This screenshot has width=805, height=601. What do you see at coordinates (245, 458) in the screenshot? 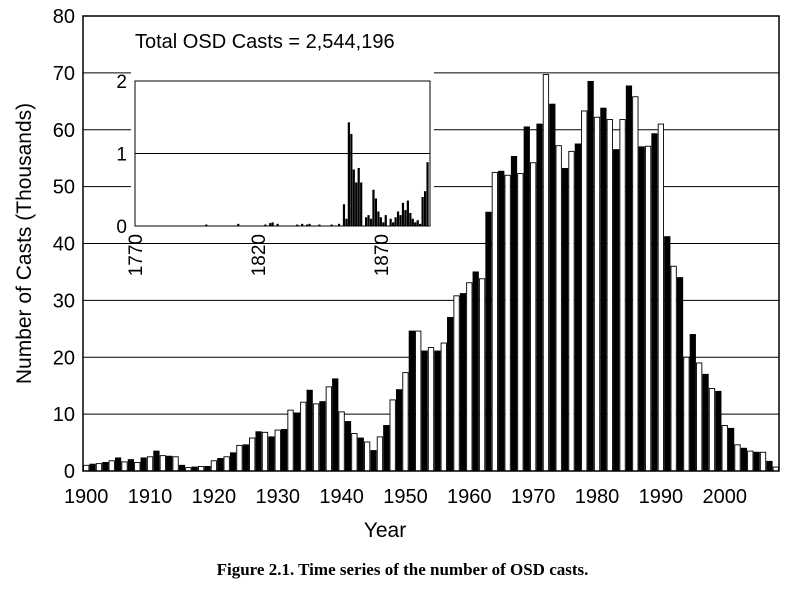
I see `bar-1925` at bounding box center [245, 458].